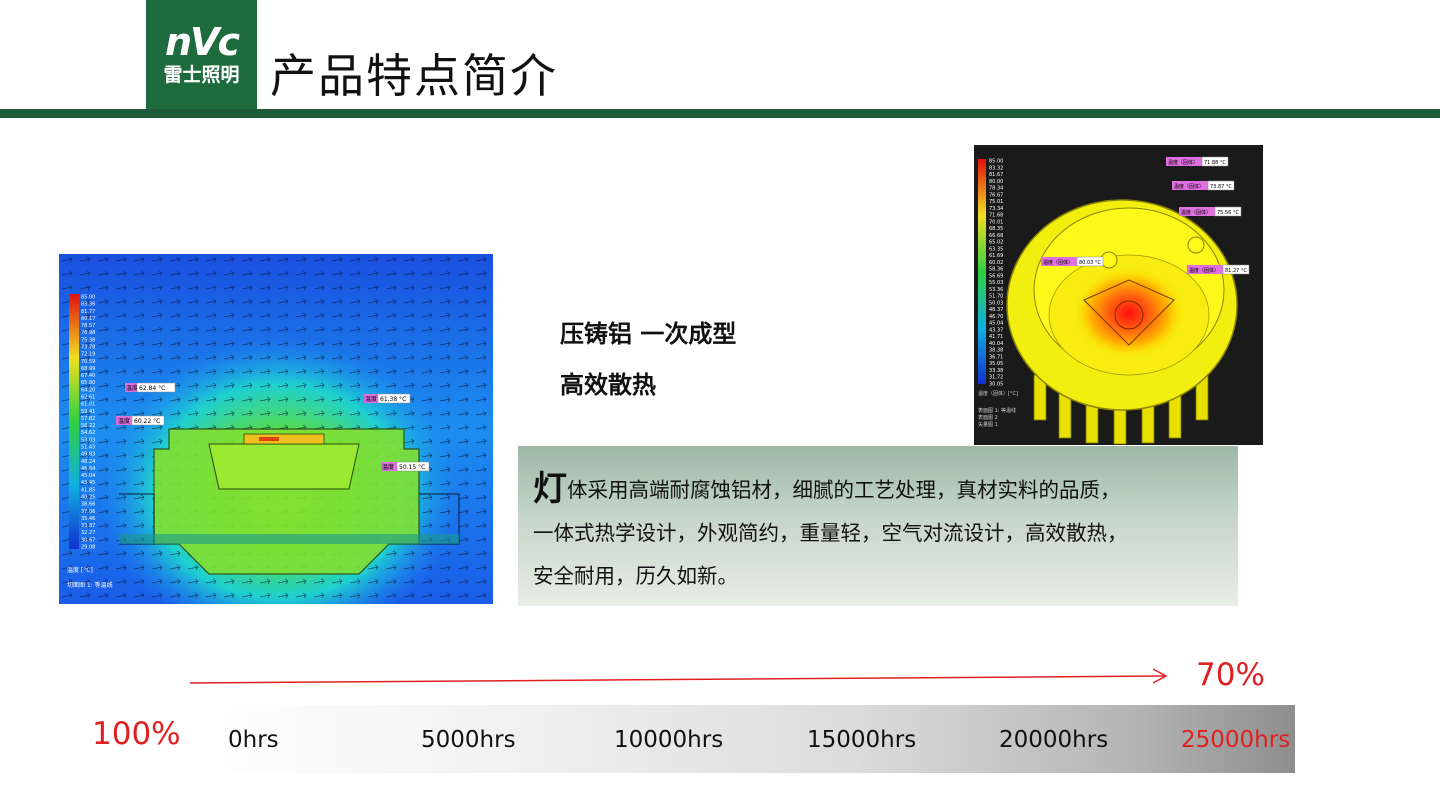 This screenshot has width=1440, height=810. Describe the element at coordinates (648, 334) in the screenshot. I see `feature-die-cast: 压铸铝 一次成型` at that location.